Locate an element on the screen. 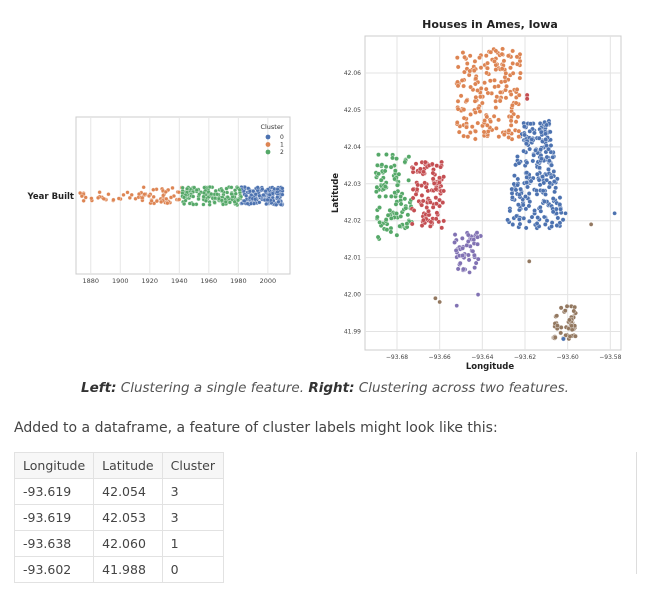  right-ylabel: Latitude is located at coordinates (336, 193).